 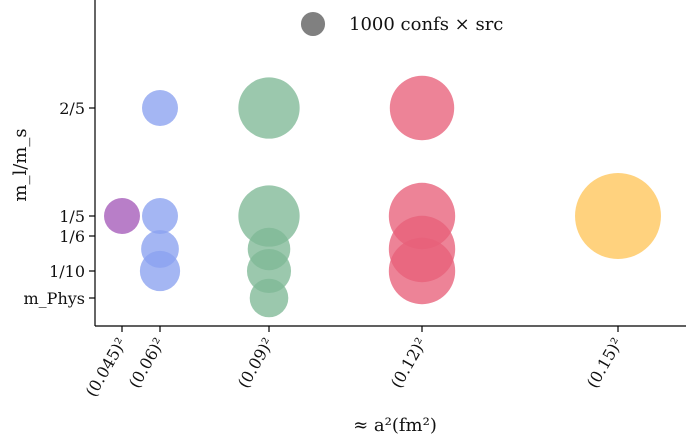 What do you see at coordinates (55, 298) in the screenshot?
I see `y-tick-label-4: m_Phys` at bounding box center [55, 298].